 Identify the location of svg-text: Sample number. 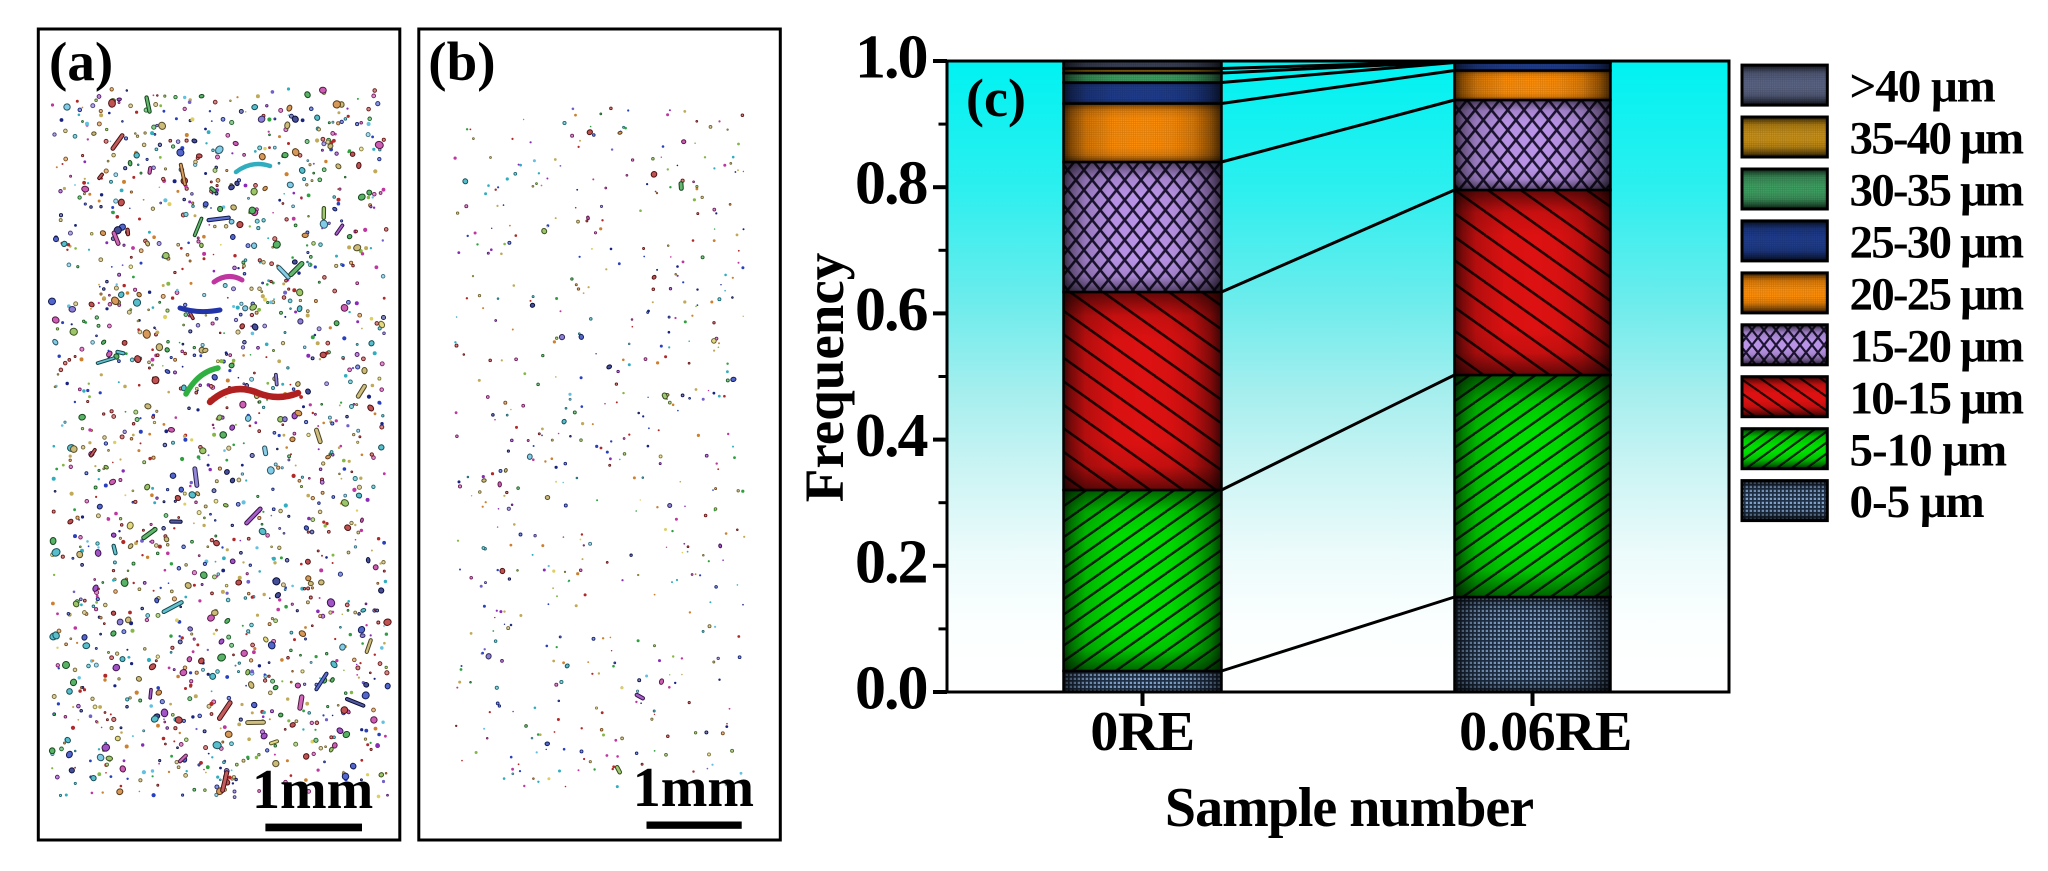
(1349, 808).